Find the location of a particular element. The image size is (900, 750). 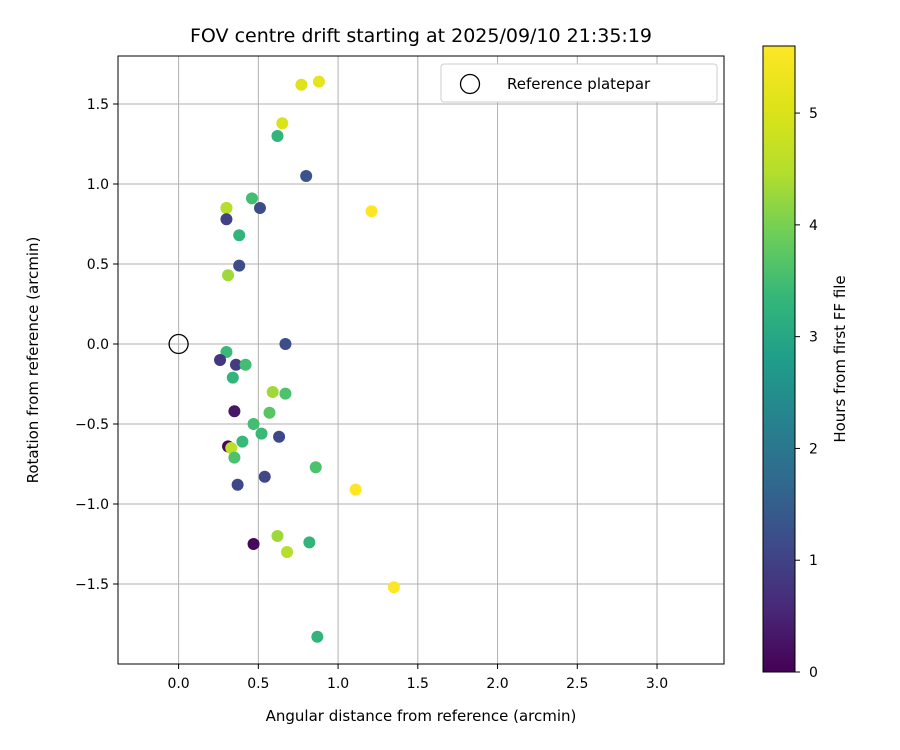

y-tick-label: −0.5 is located at coordinates (92, 425).